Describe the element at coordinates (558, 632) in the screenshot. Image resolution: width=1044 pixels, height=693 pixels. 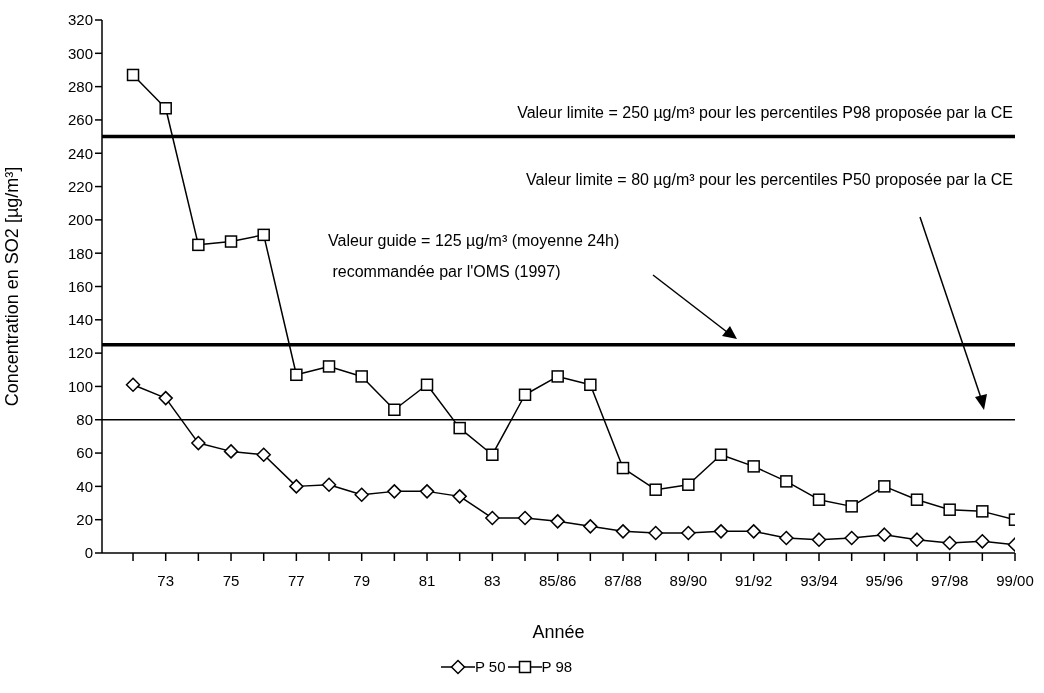
I see `x-axis-title: Année` at that location.